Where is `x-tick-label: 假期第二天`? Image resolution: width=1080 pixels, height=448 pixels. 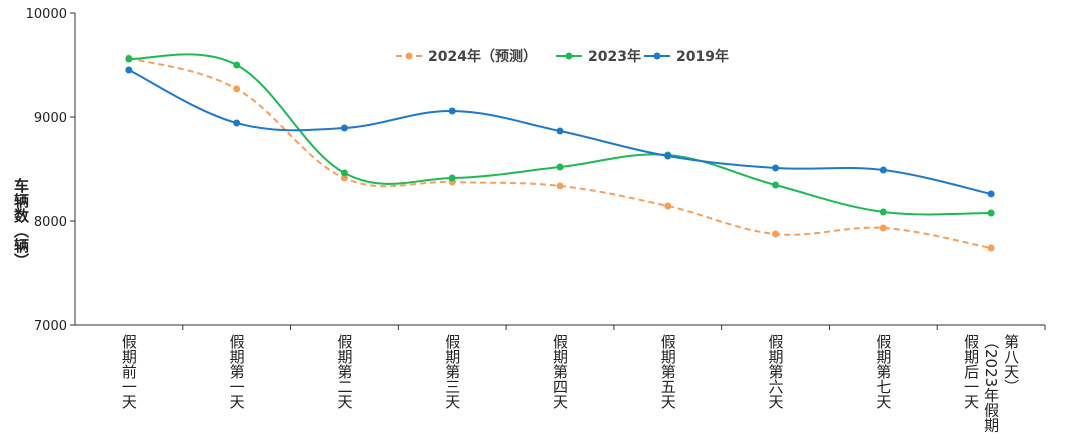
x-tick-label: 假期第二天 is located at coordinates (344, 371).